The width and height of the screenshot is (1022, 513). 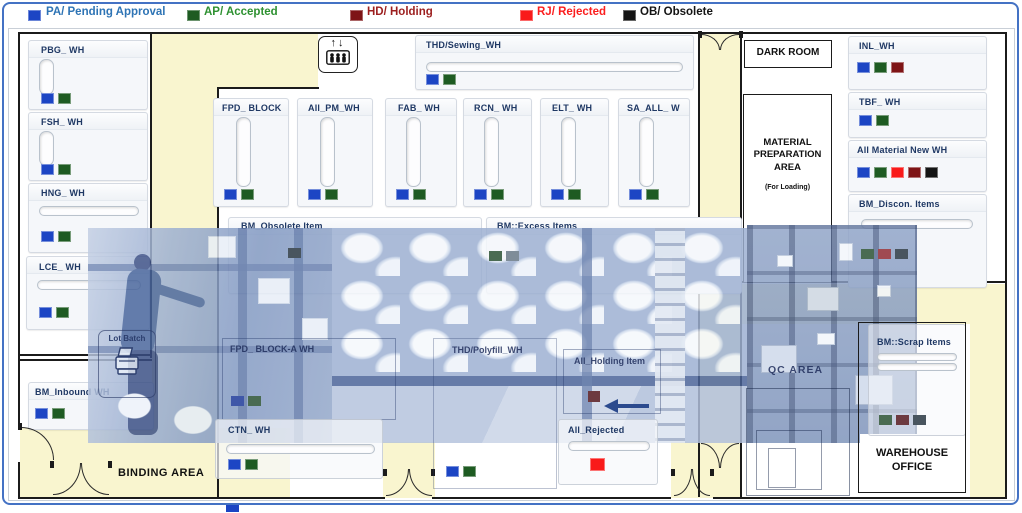 I want to click on zone-card-pbg-wh: PBG_ WH, so click(x=88, y=75).